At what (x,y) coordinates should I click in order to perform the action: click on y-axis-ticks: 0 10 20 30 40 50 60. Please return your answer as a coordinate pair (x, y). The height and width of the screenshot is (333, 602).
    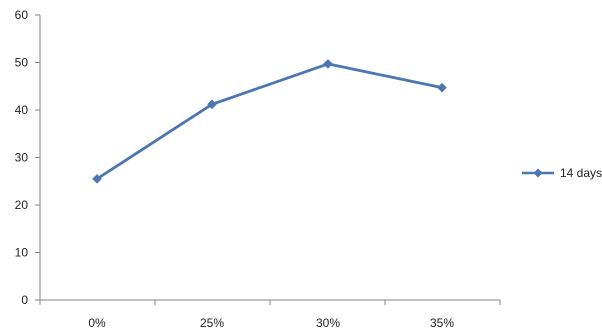
    Looking at the image, I should click on (27, 157).